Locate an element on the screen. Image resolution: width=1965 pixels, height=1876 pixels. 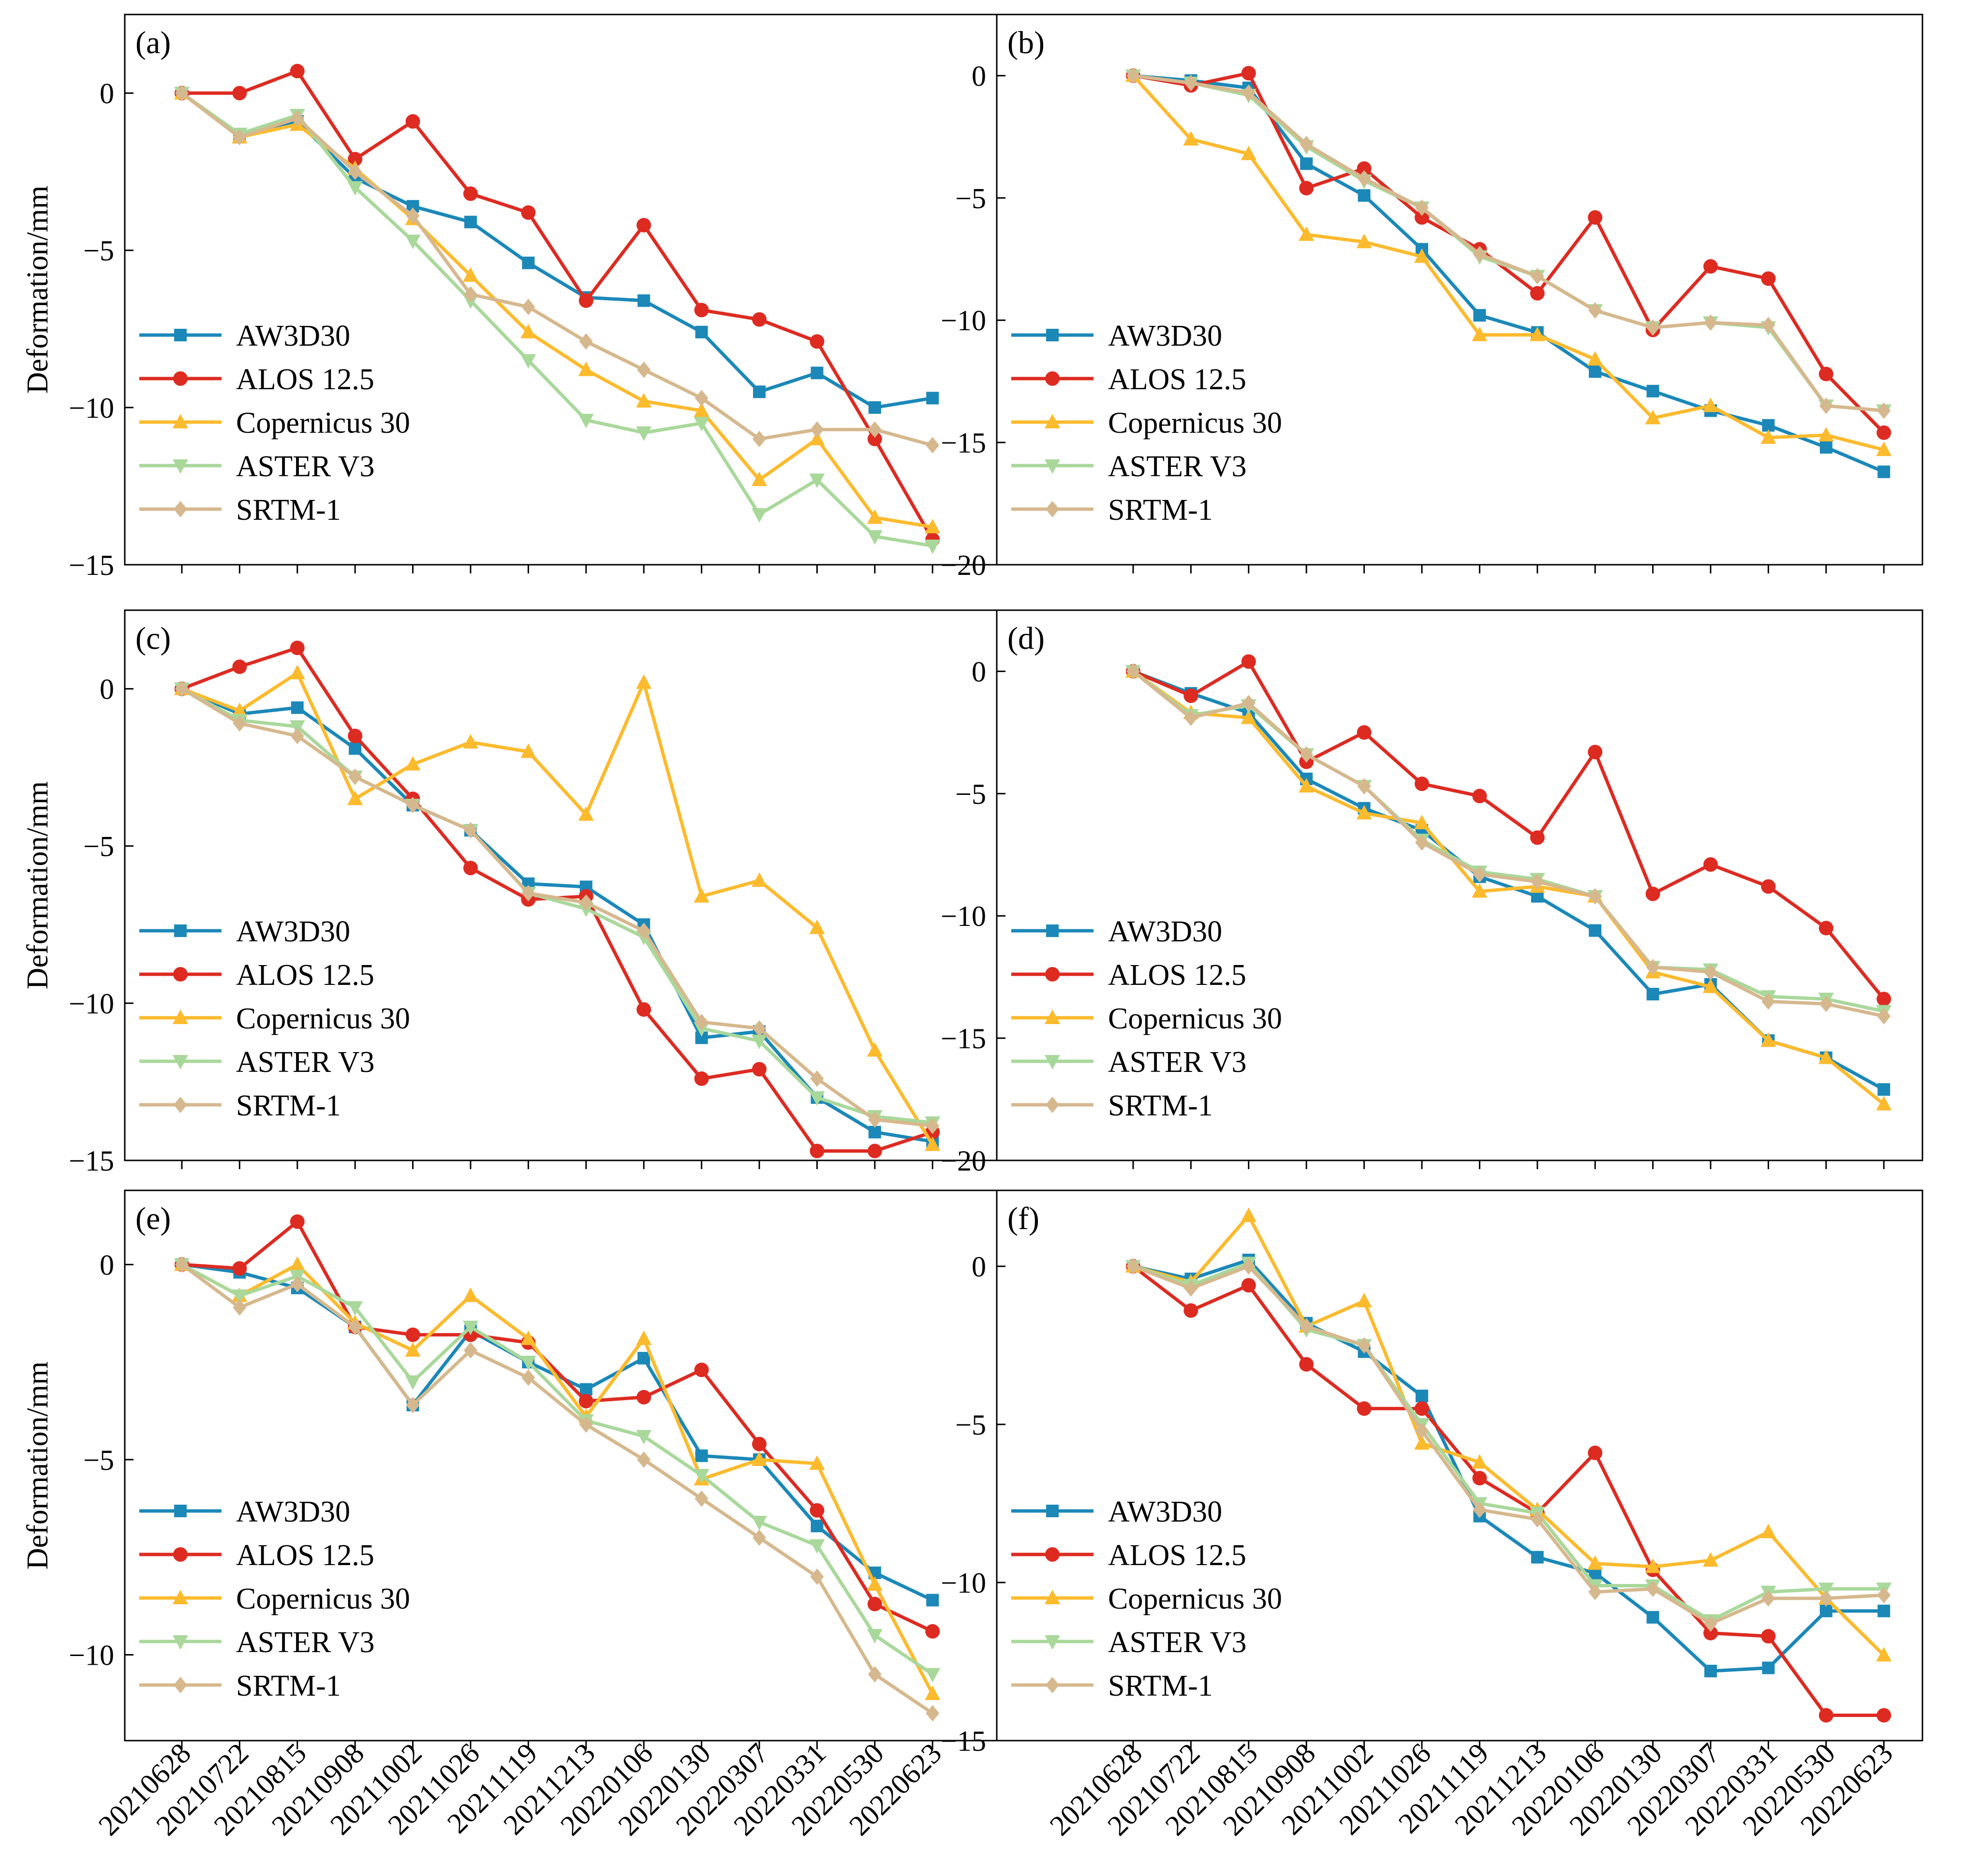
series-aster-v3 is located at coordinates (1509, 1443).